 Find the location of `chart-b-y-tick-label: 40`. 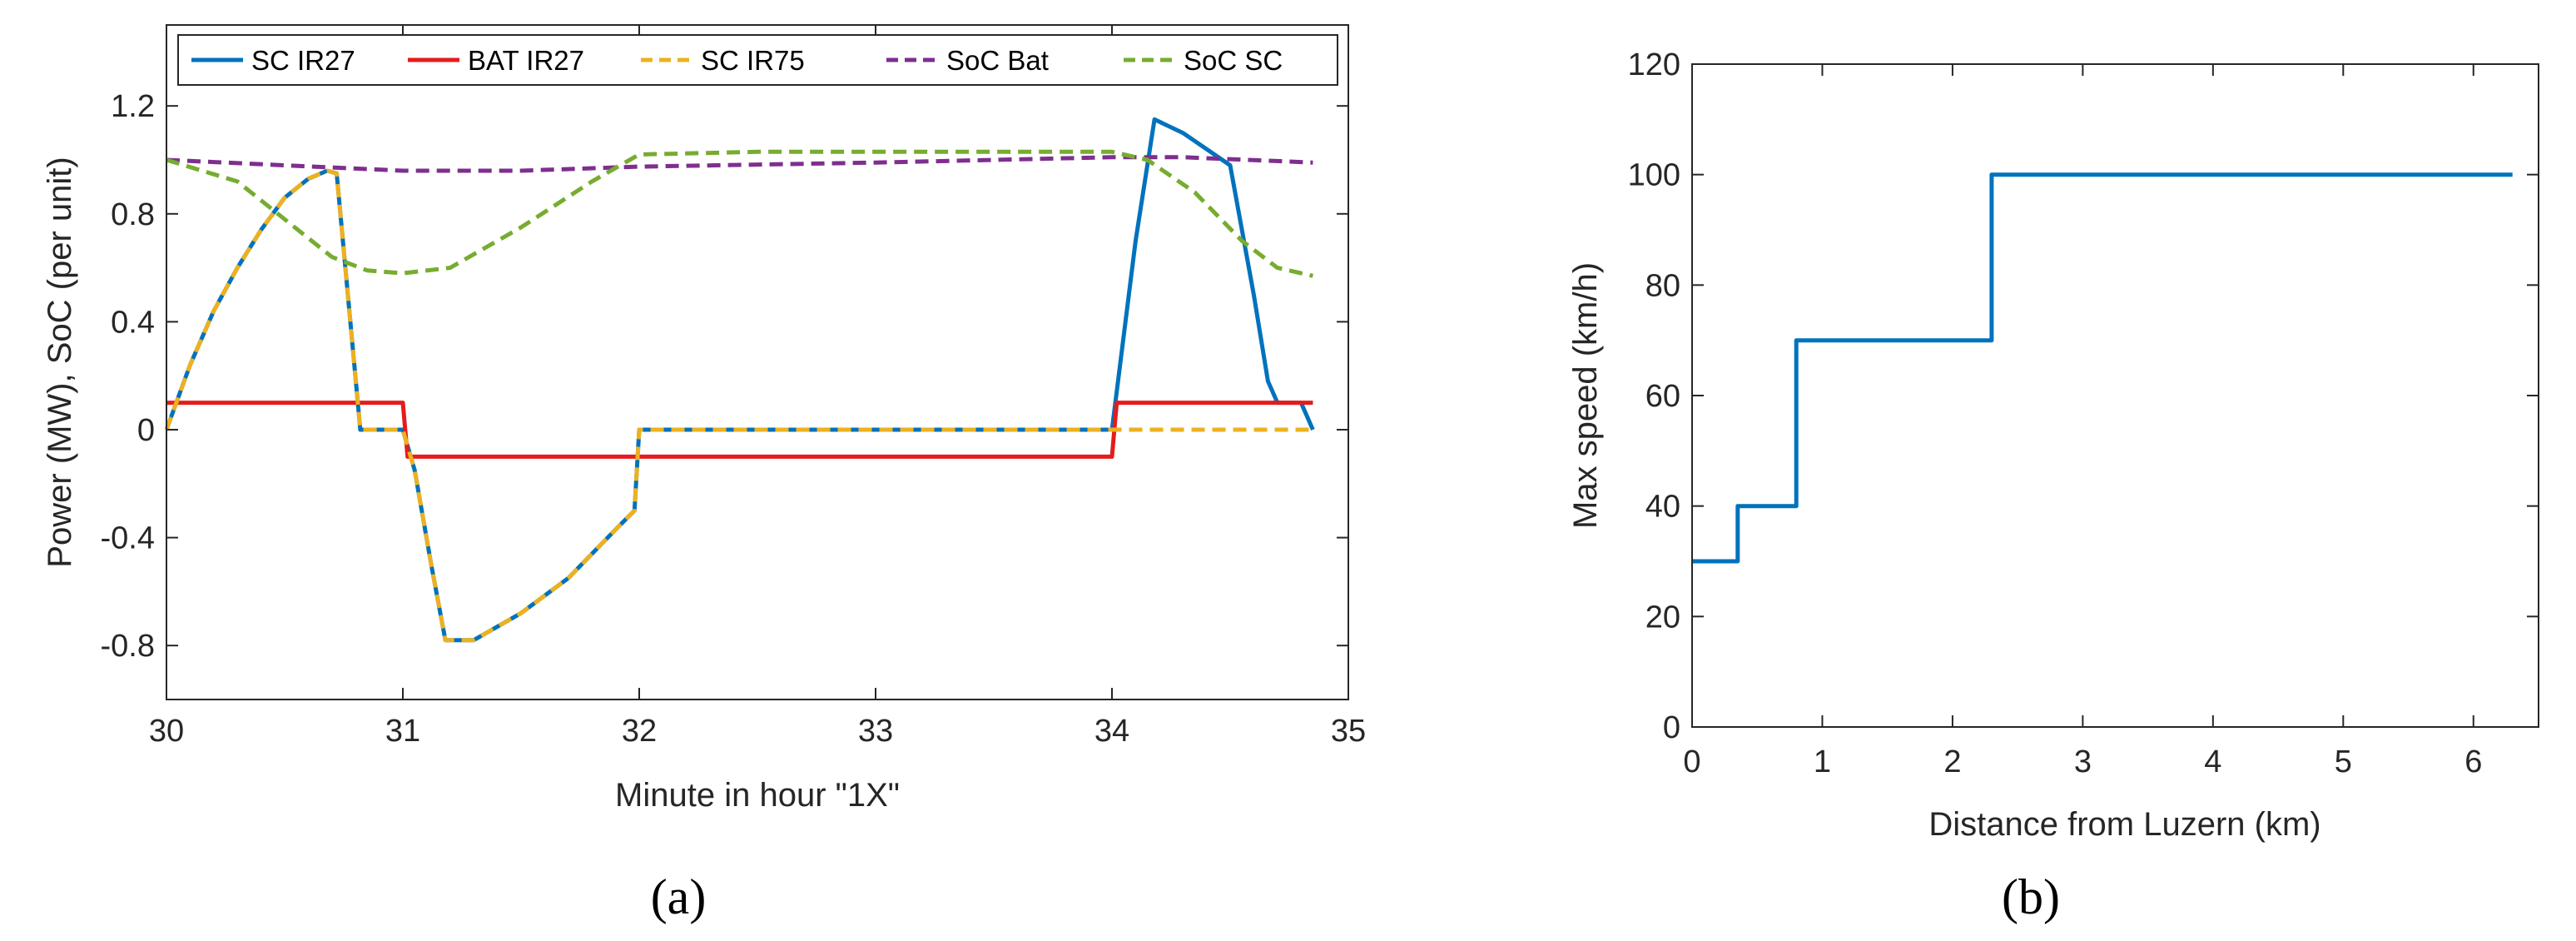

chart-b-y-tick-label: 40 is located at coordinates (1662, 507).